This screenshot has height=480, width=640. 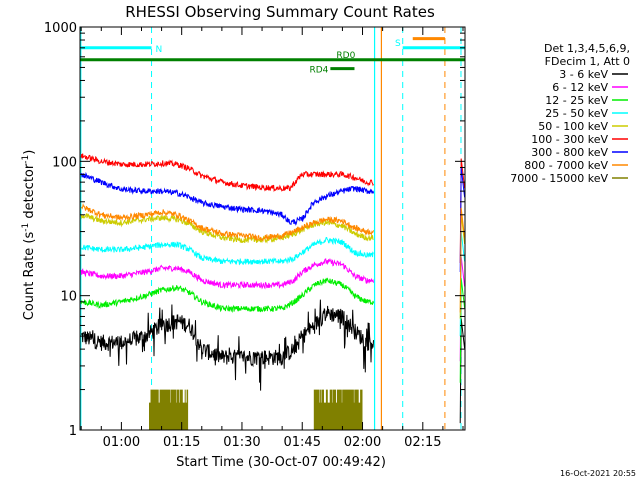 I want to click on RD0-label: RD0, so click(x=345, y=56).